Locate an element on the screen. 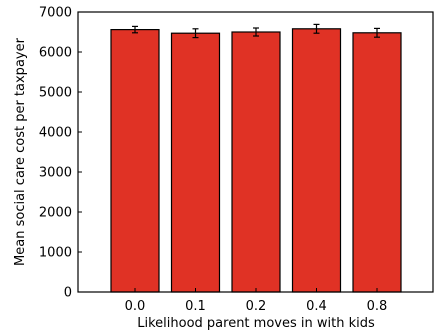  x-tick-label-0.8: 0.8 is located at coordinates (377, 306).